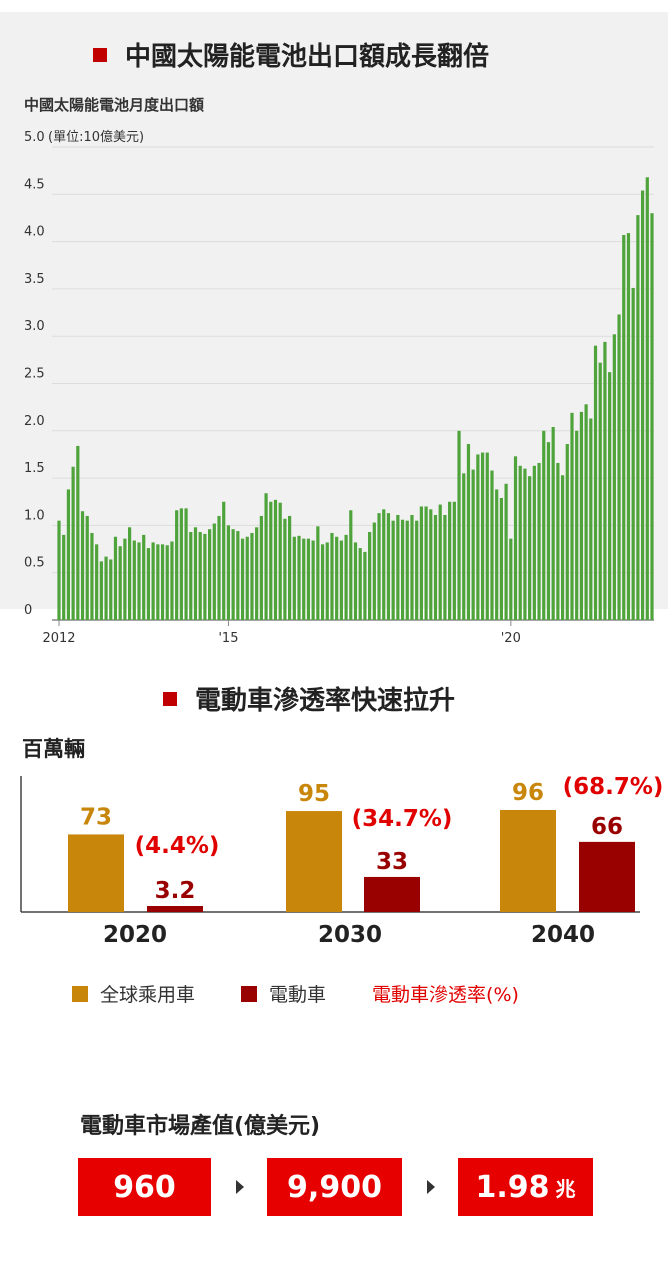 The image size is (668, 1261). Describe the element at coordinates (34, 137) in the screenshot. I see `solar-y-tick-label: 5.0` at that location.